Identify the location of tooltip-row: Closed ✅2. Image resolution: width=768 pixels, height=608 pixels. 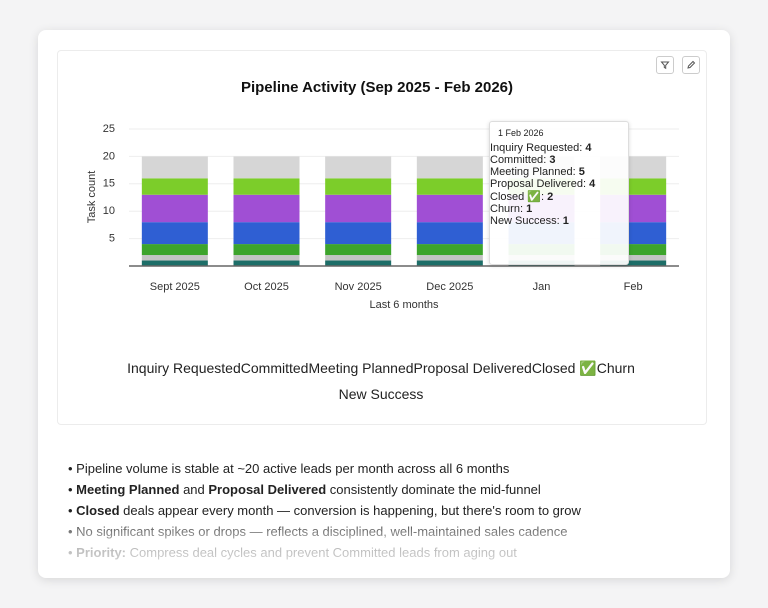
(559, 196).